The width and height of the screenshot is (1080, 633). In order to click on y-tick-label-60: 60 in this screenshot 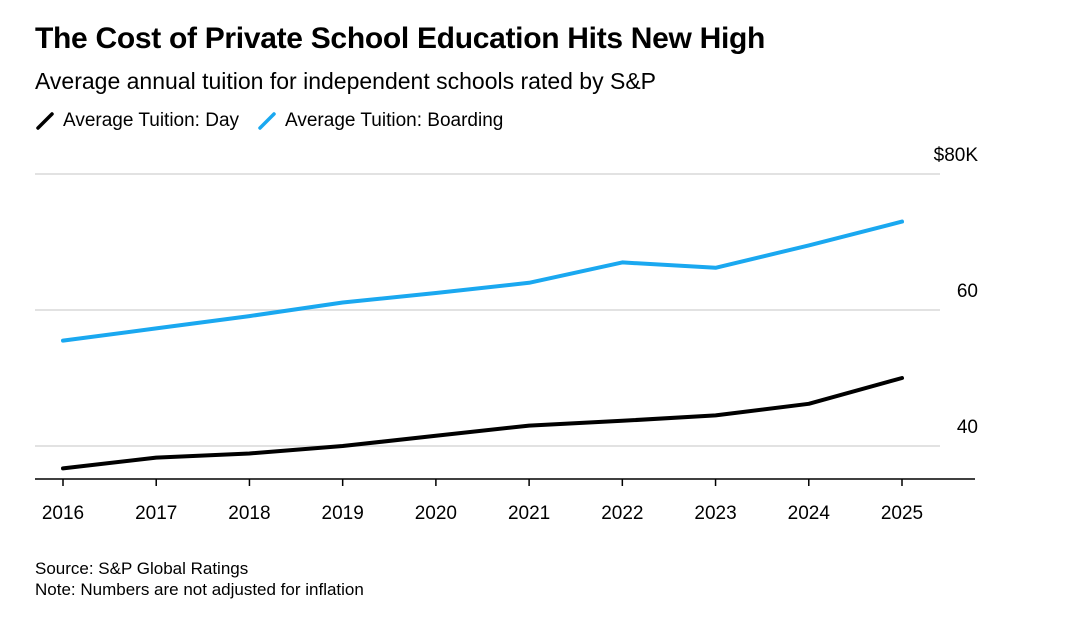, I will do `click(967, 291)`.